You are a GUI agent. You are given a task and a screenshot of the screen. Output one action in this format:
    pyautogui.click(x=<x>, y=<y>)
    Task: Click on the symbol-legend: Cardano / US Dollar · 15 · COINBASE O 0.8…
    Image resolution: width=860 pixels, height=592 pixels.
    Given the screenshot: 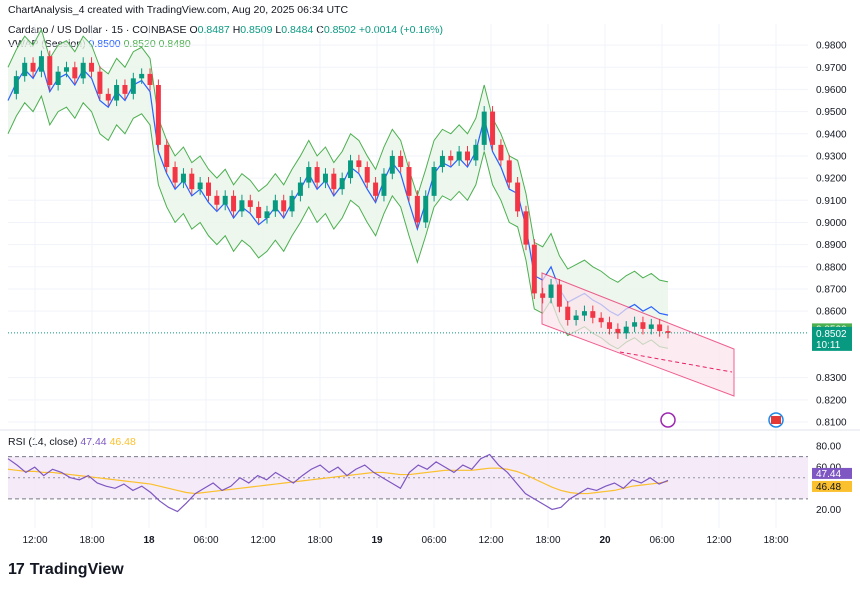 What is the action you would take?
    pyautogui.click(x=225, y=30)
    